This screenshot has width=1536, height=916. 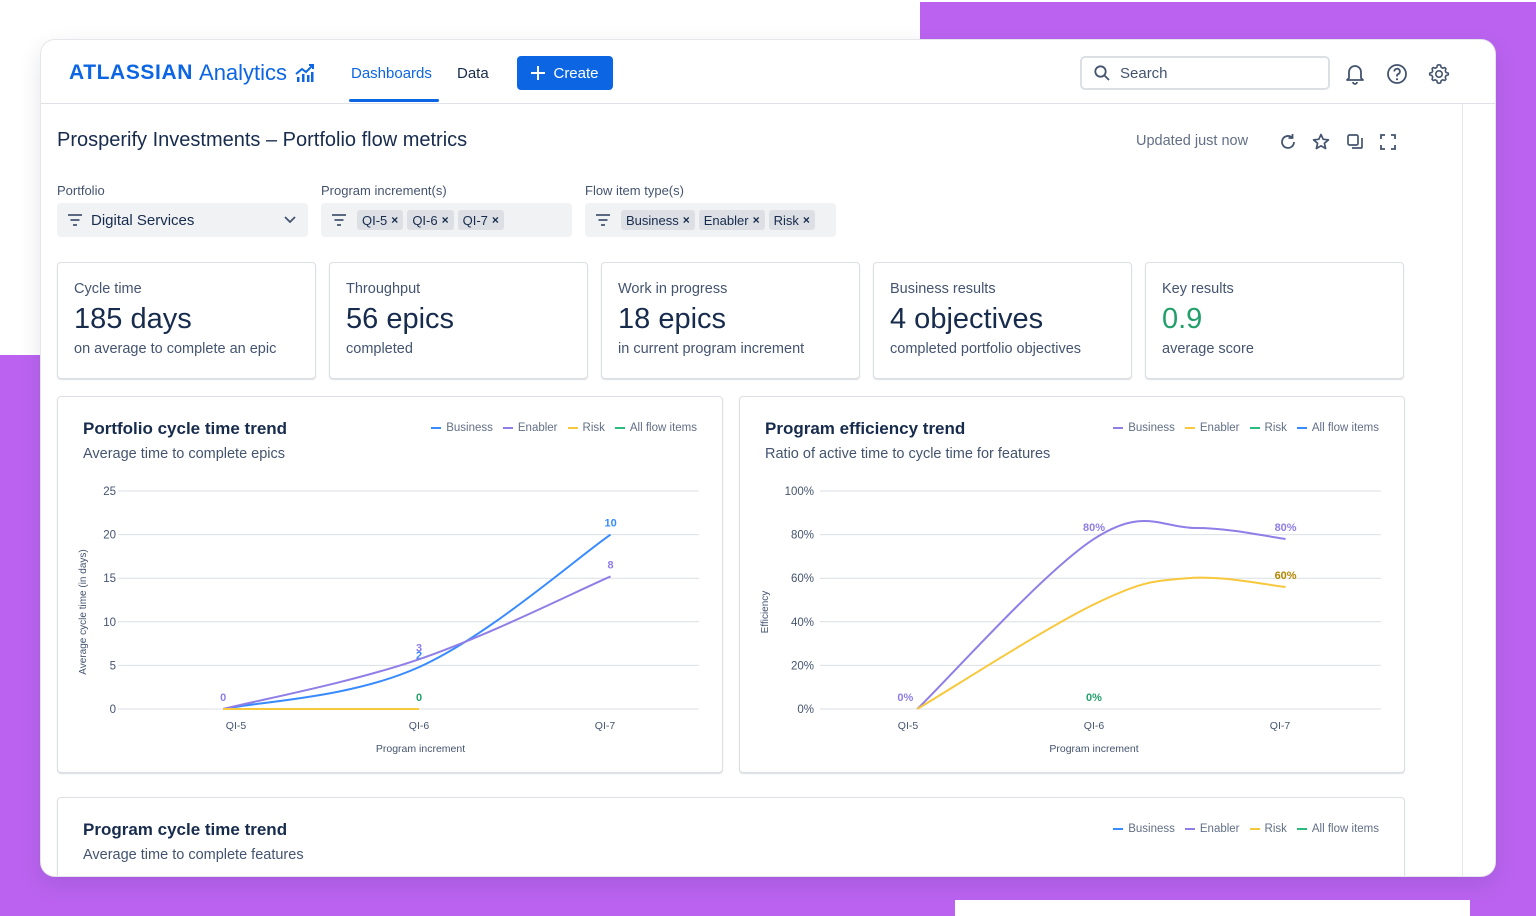 What do you see at coordinates (384, 190) in the screenshot?
I see `program-increment-filter-label: Program increment(s)` at bounding box center [384, 190].